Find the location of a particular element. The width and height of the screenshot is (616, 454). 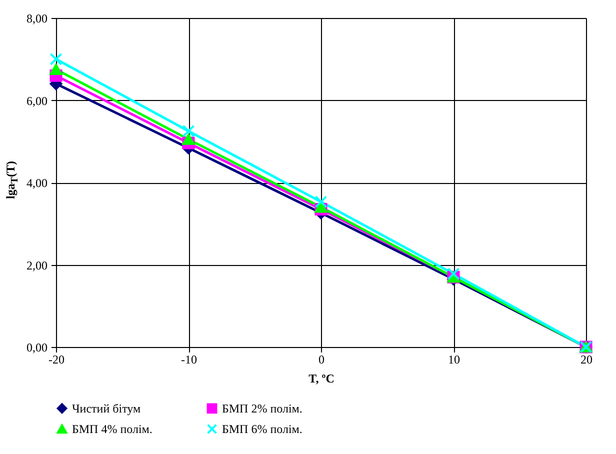

legend-label: Чистий бітум is located at coordinates (106, 408).